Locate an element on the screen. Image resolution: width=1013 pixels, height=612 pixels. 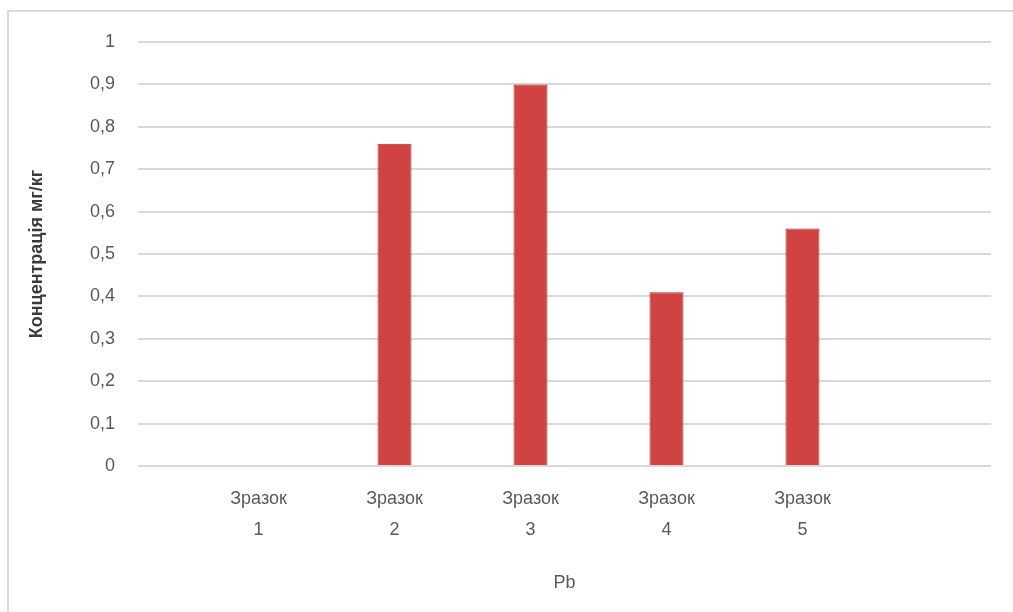
y-tick-label: 0,8 is located at coordinates (102, 125).